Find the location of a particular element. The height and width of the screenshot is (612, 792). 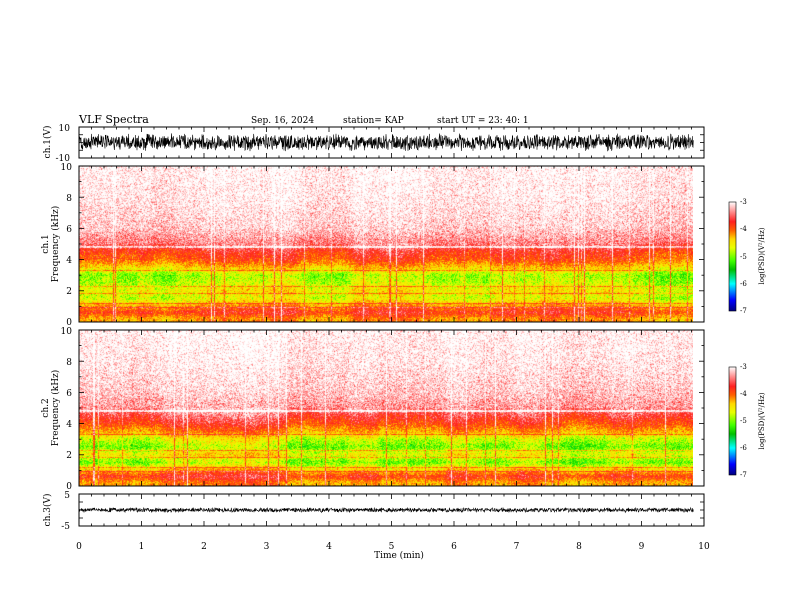

ch1-ytick-top: 10 is located at coordinates (65, 129).